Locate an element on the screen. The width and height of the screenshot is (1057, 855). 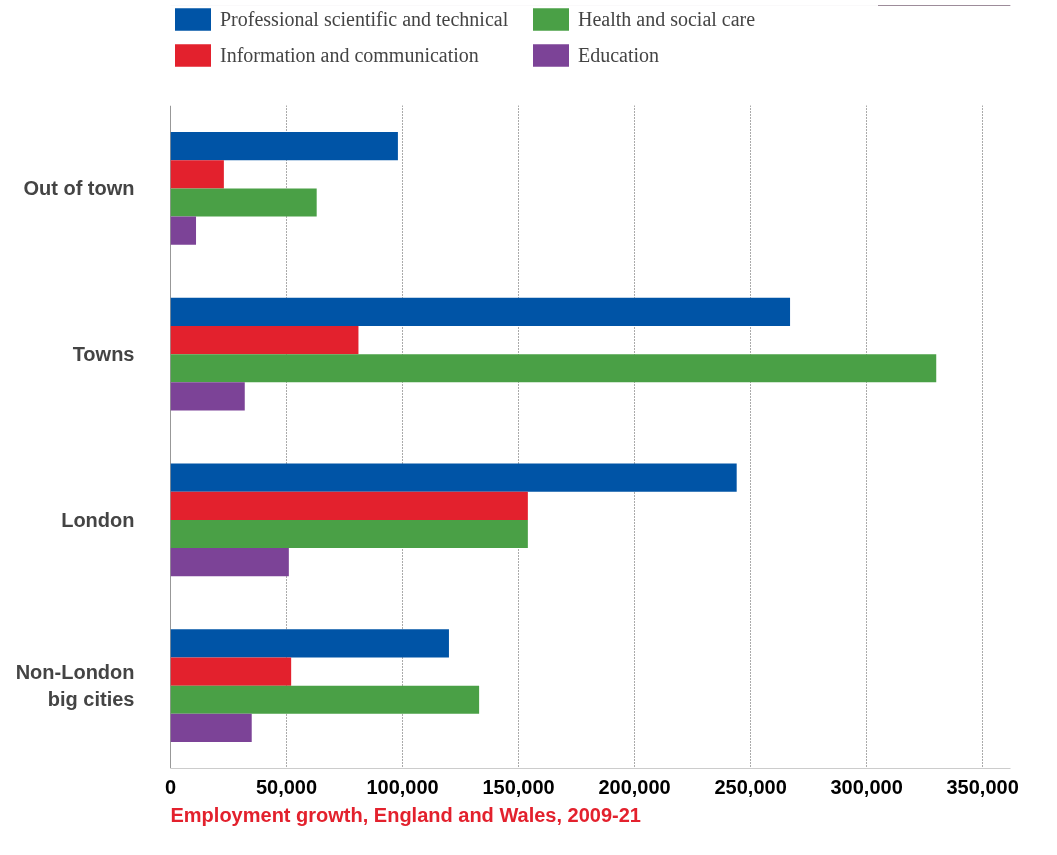
x-tick-label: 250,000 is located at coordinates (750, 786).